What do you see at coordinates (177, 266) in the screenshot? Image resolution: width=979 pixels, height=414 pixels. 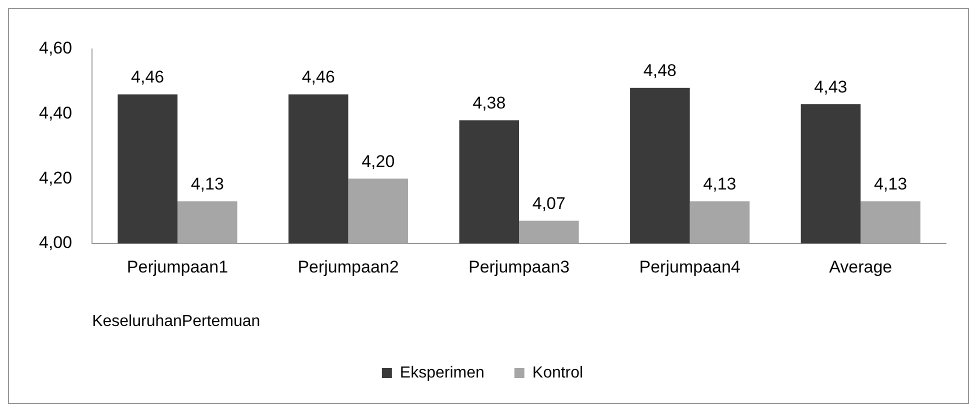 I see `x-tick-label: Perjumpaan1` at bounding box center [177, 266].